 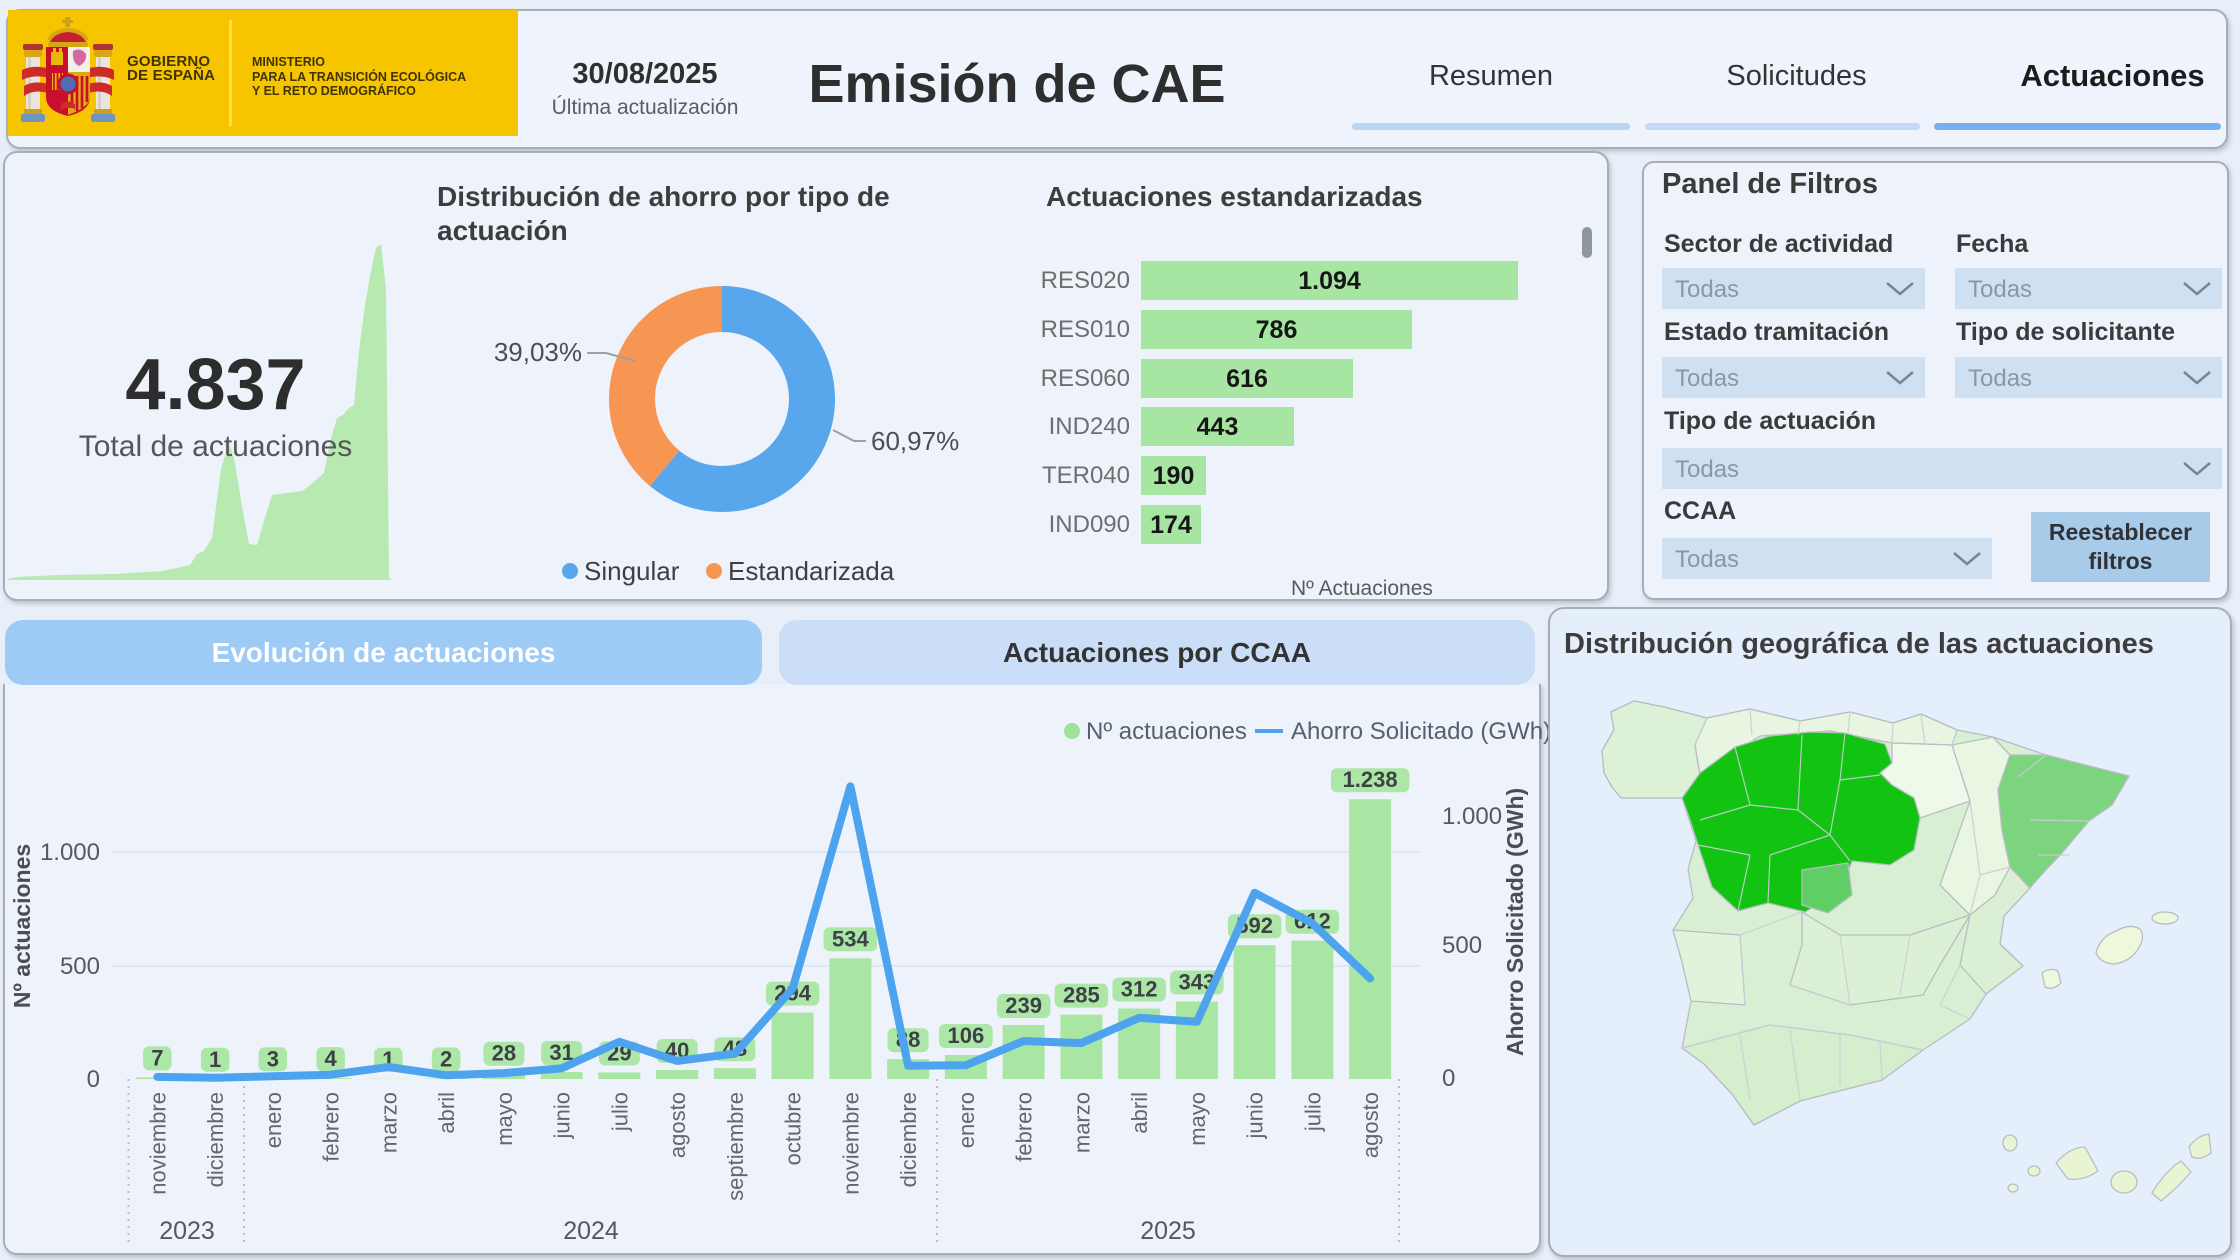 I want to click on svg-text: septiembre, so click(x=735, y=1146).